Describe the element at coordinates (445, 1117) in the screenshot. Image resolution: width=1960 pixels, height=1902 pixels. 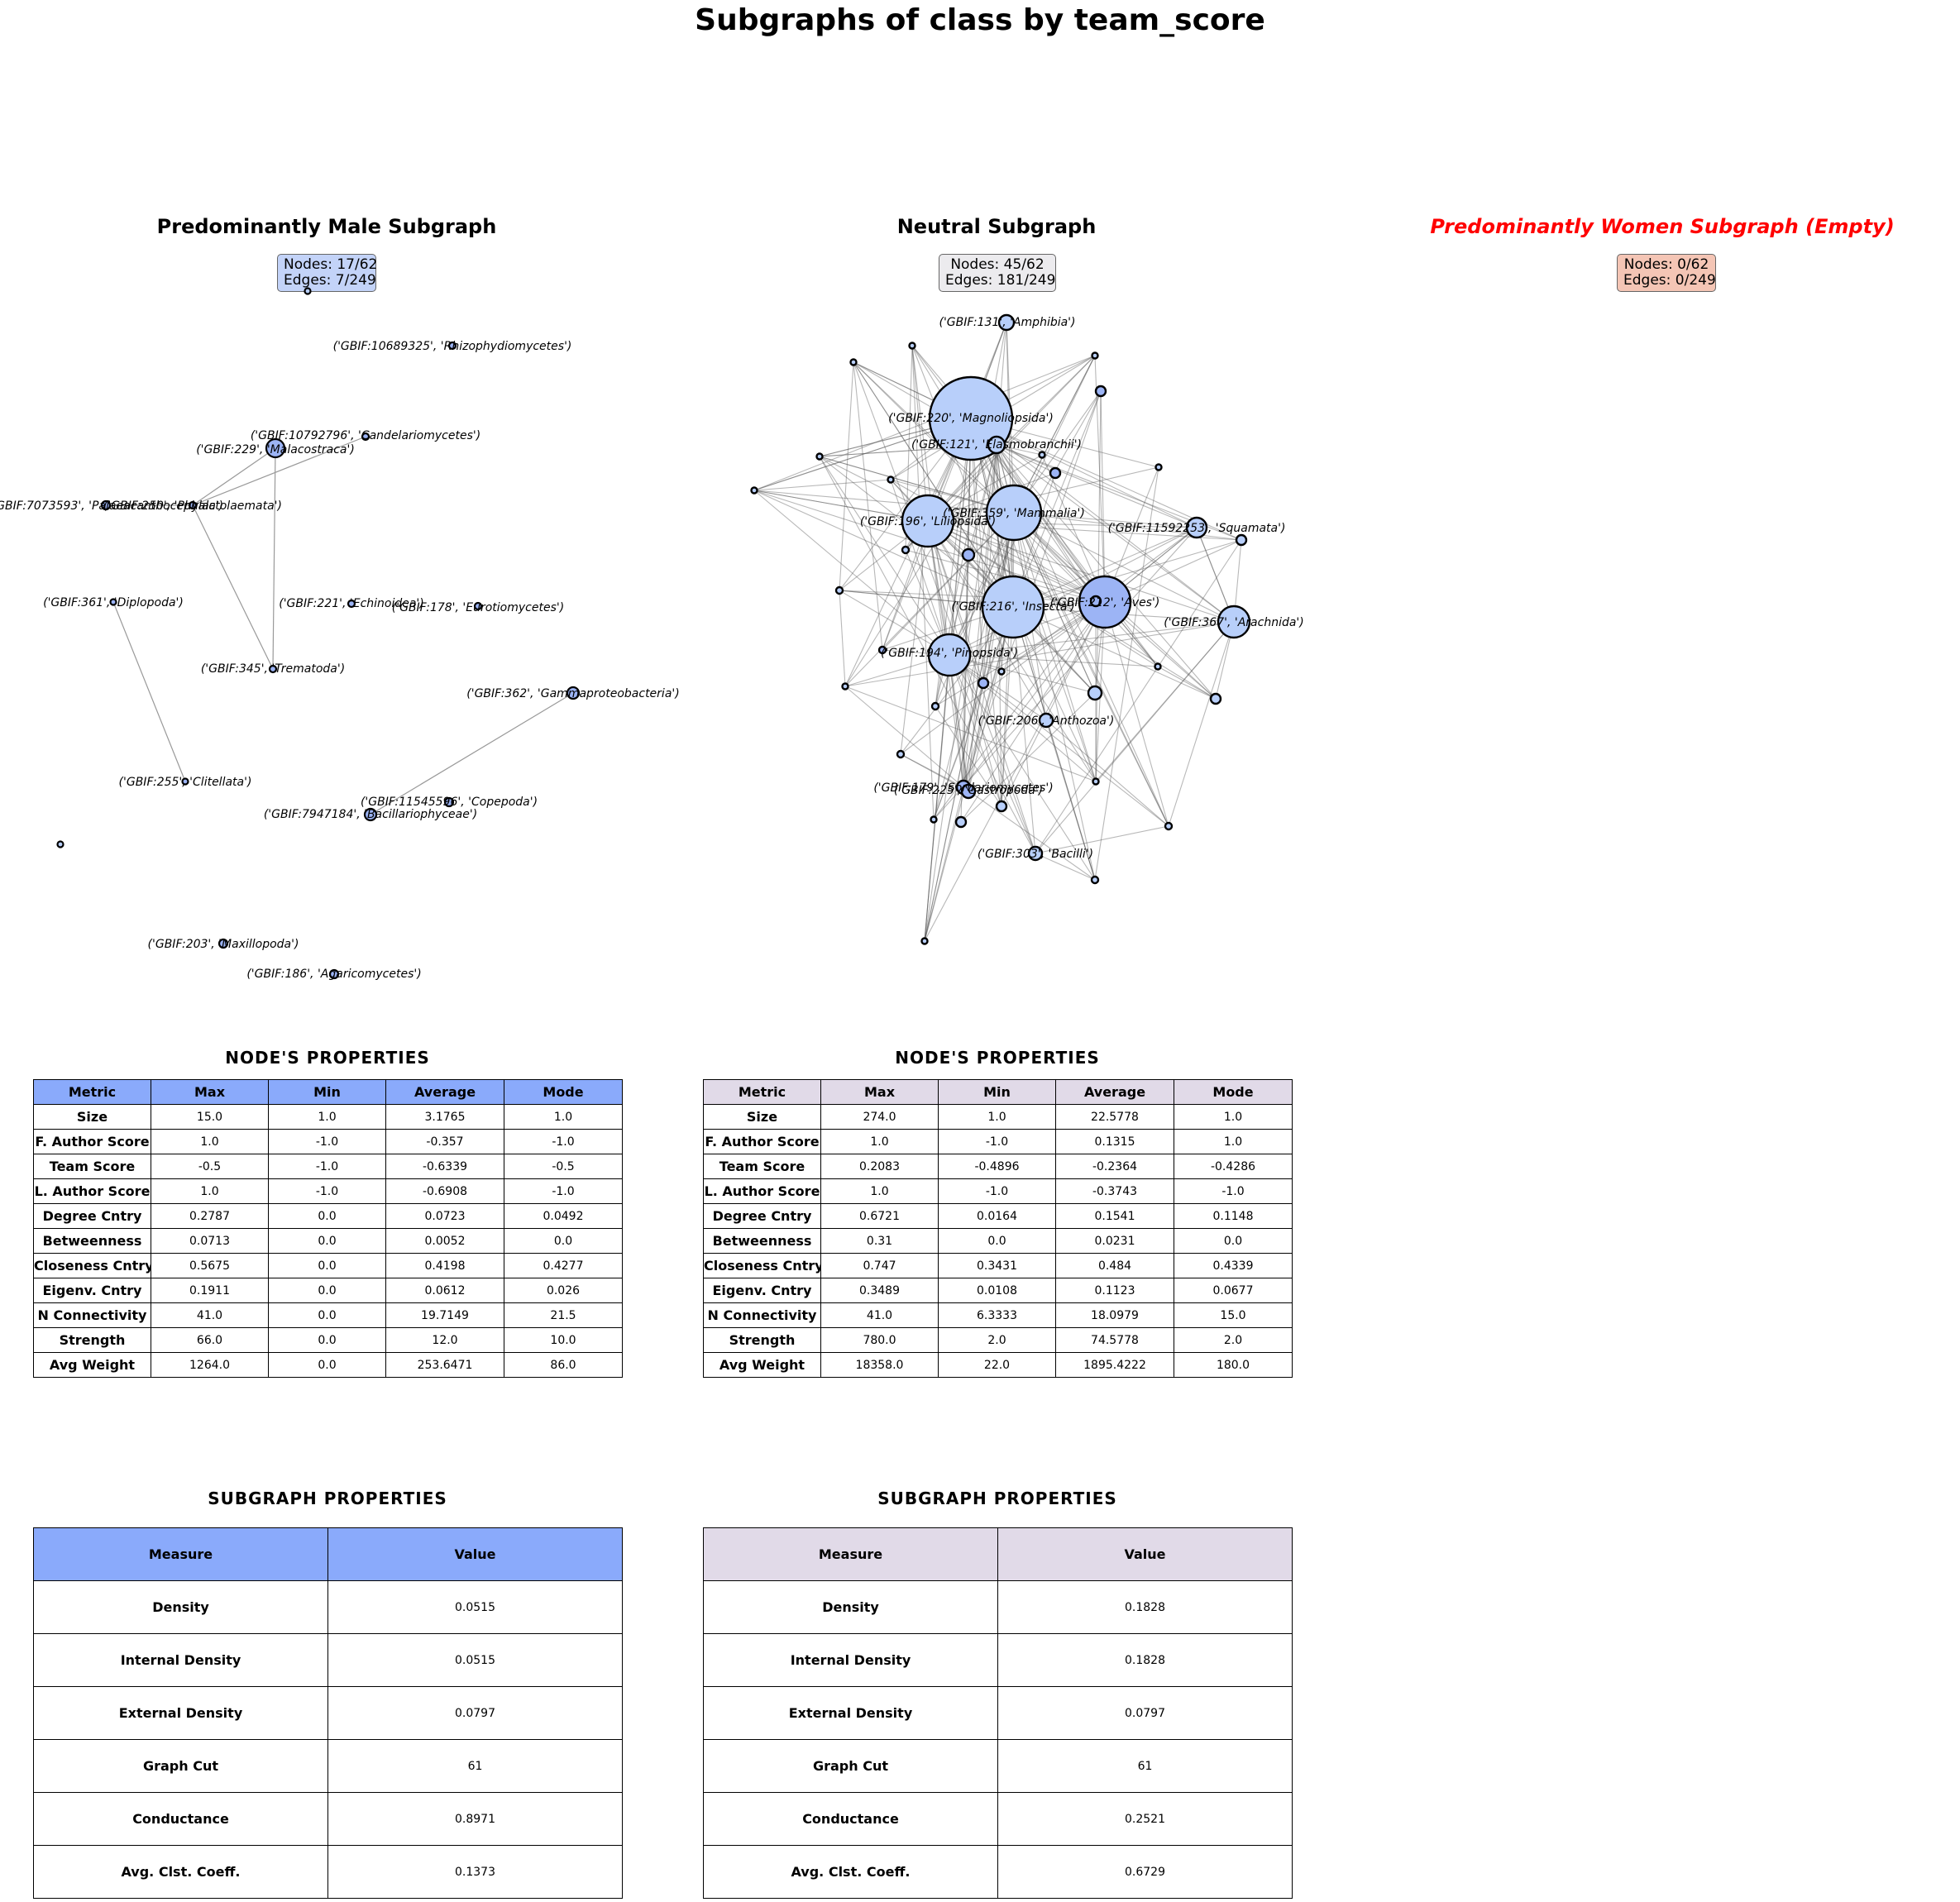
I see `metric-value: 3.1765` at that location.